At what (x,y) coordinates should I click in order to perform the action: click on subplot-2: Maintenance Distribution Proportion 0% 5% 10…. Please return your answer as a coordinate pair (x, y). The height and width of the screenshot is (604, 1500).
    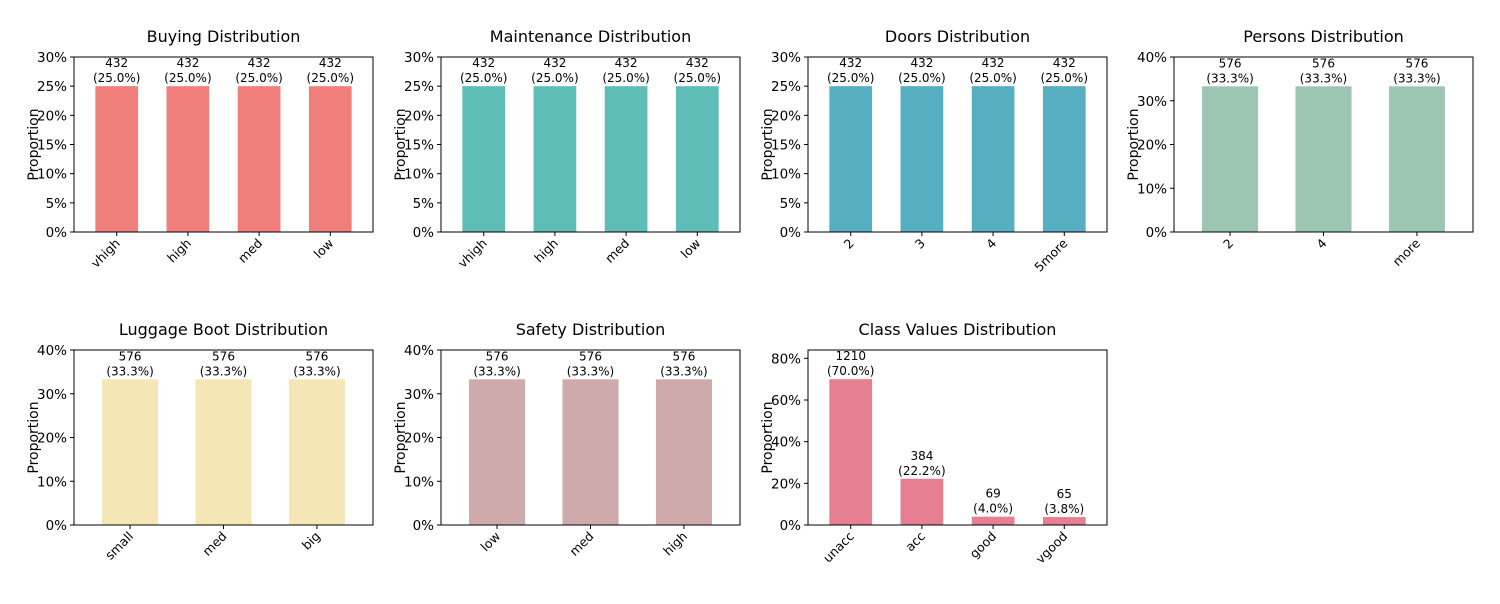
    Looking at the image, I should click on (567, 149).